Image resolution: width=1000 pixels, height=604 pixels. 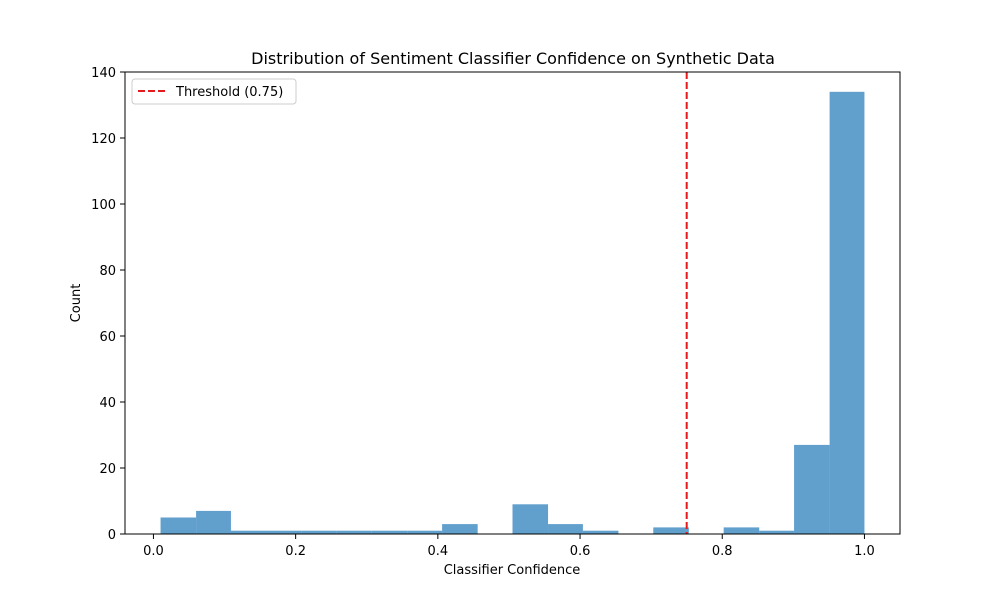 I want to click on legend-threshold-label: Threshold (0.75), so click(x=229, y=92).